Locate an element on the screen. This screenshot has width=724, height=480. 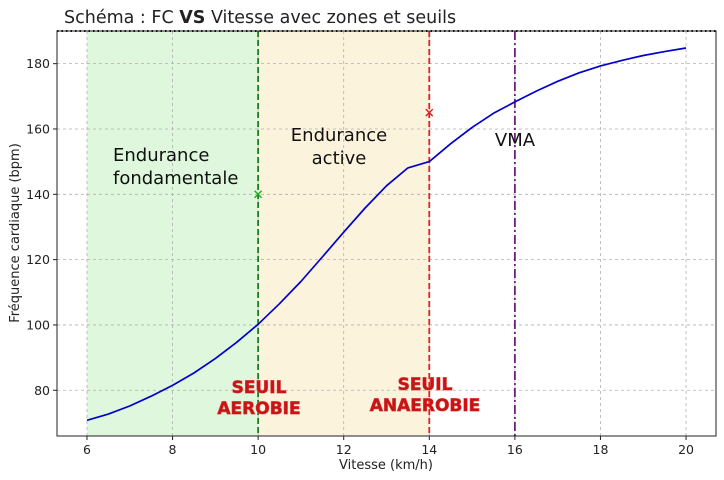
zone-label-2-line-1: Endurance is located at coordinates (339, 135).